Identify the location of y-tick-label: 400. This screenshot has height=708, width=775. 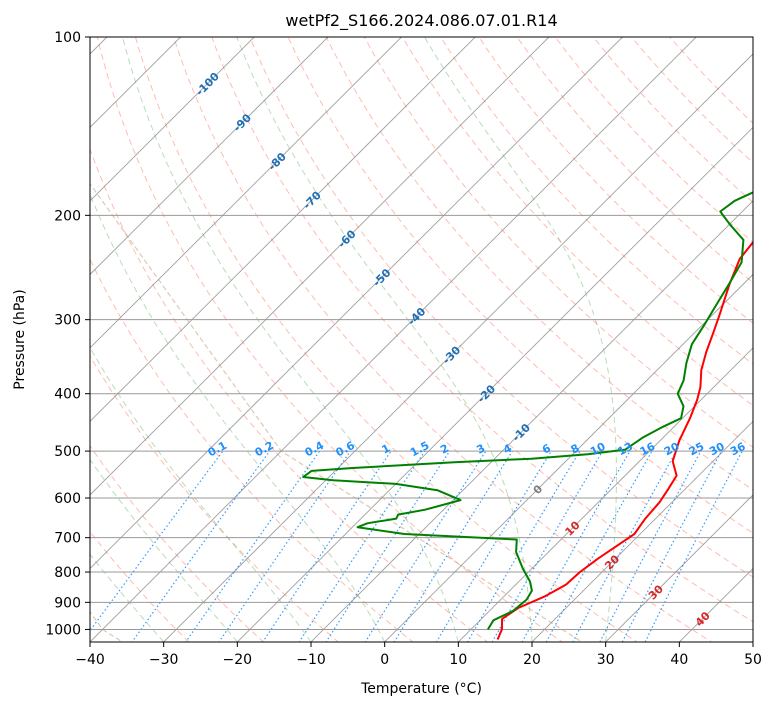
(67, 395).